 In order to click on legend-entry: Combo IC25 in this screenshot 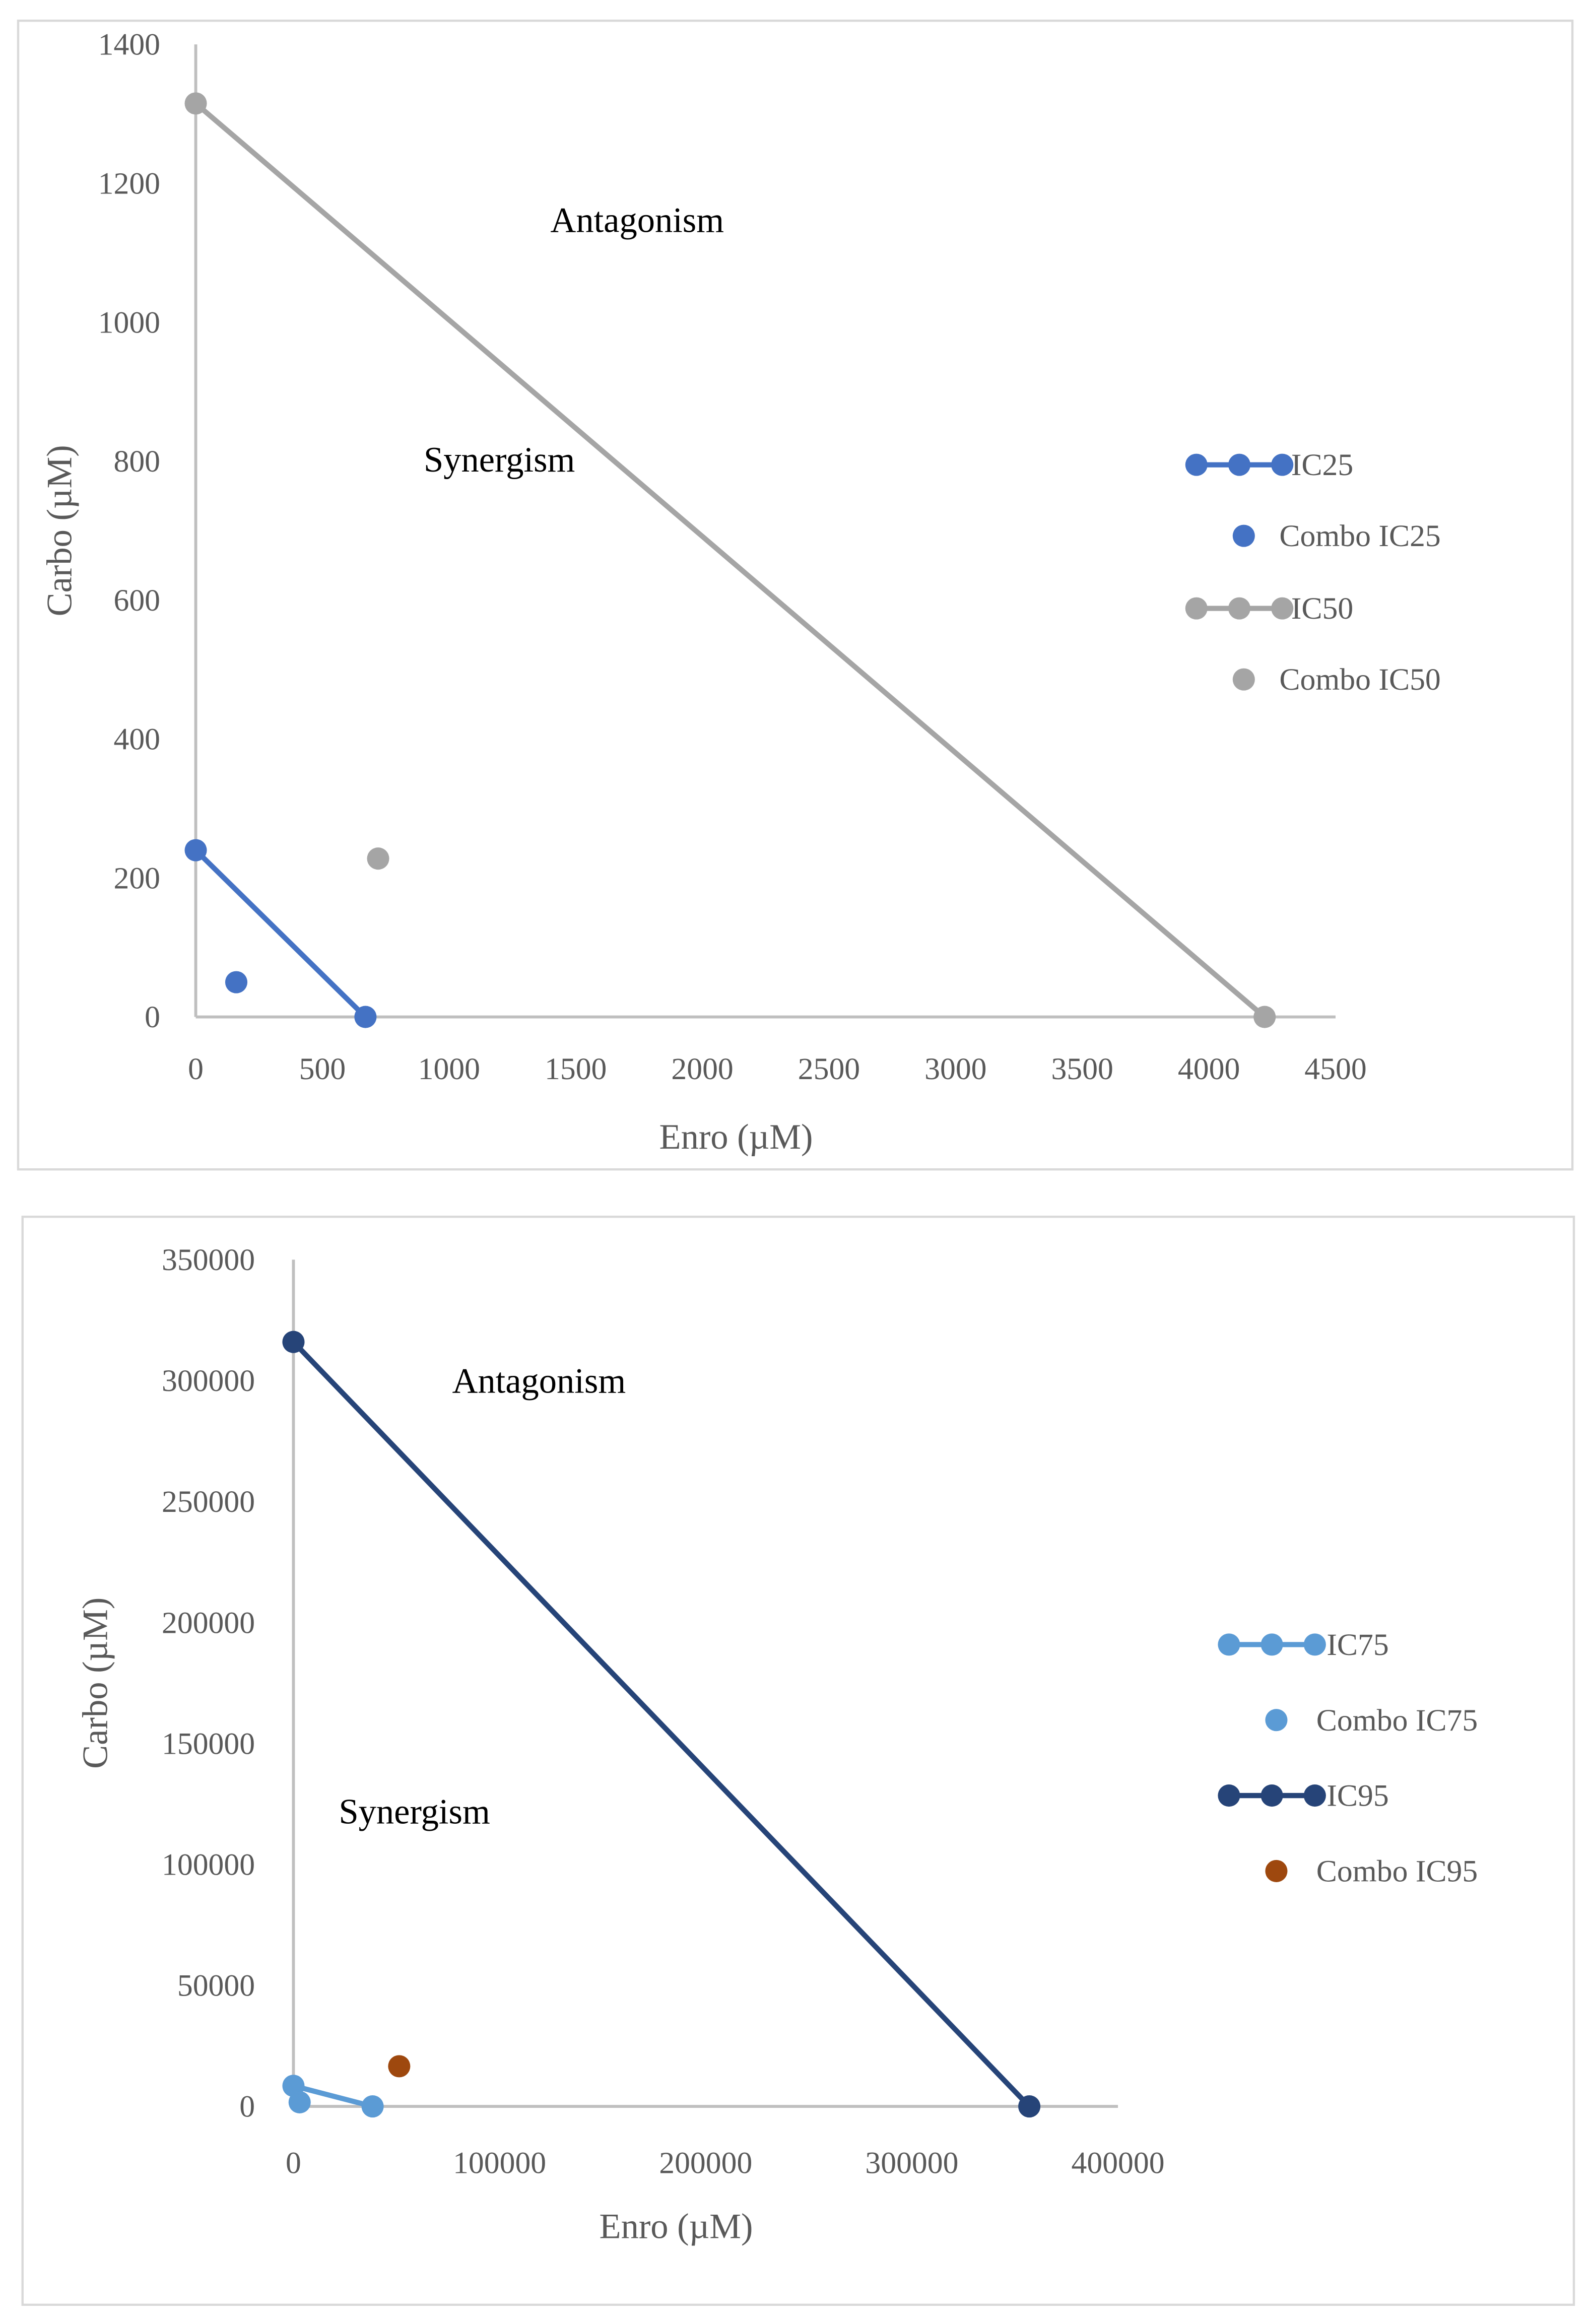, I will do `click(1337, 536)`.